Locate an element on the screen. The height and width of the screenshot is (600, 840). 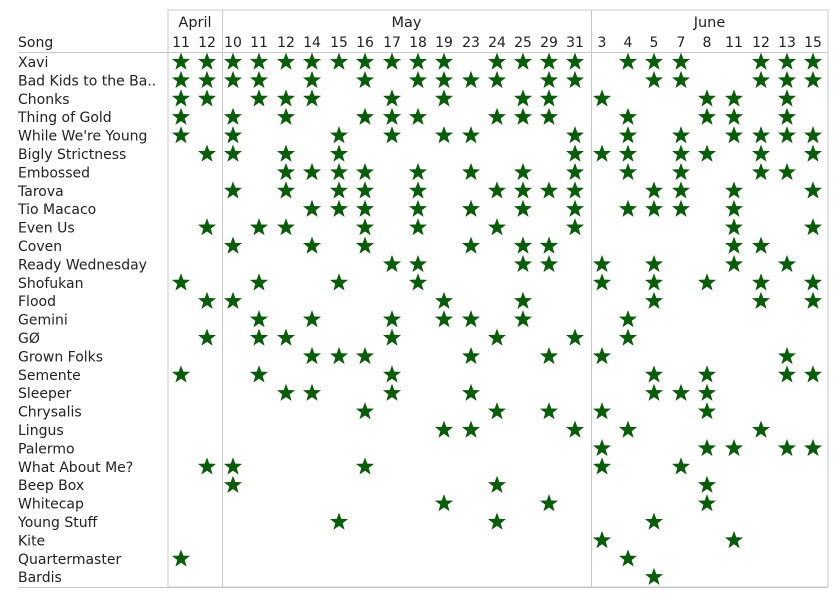
song-label: Chrysalis is located at coordinates (50, 413).